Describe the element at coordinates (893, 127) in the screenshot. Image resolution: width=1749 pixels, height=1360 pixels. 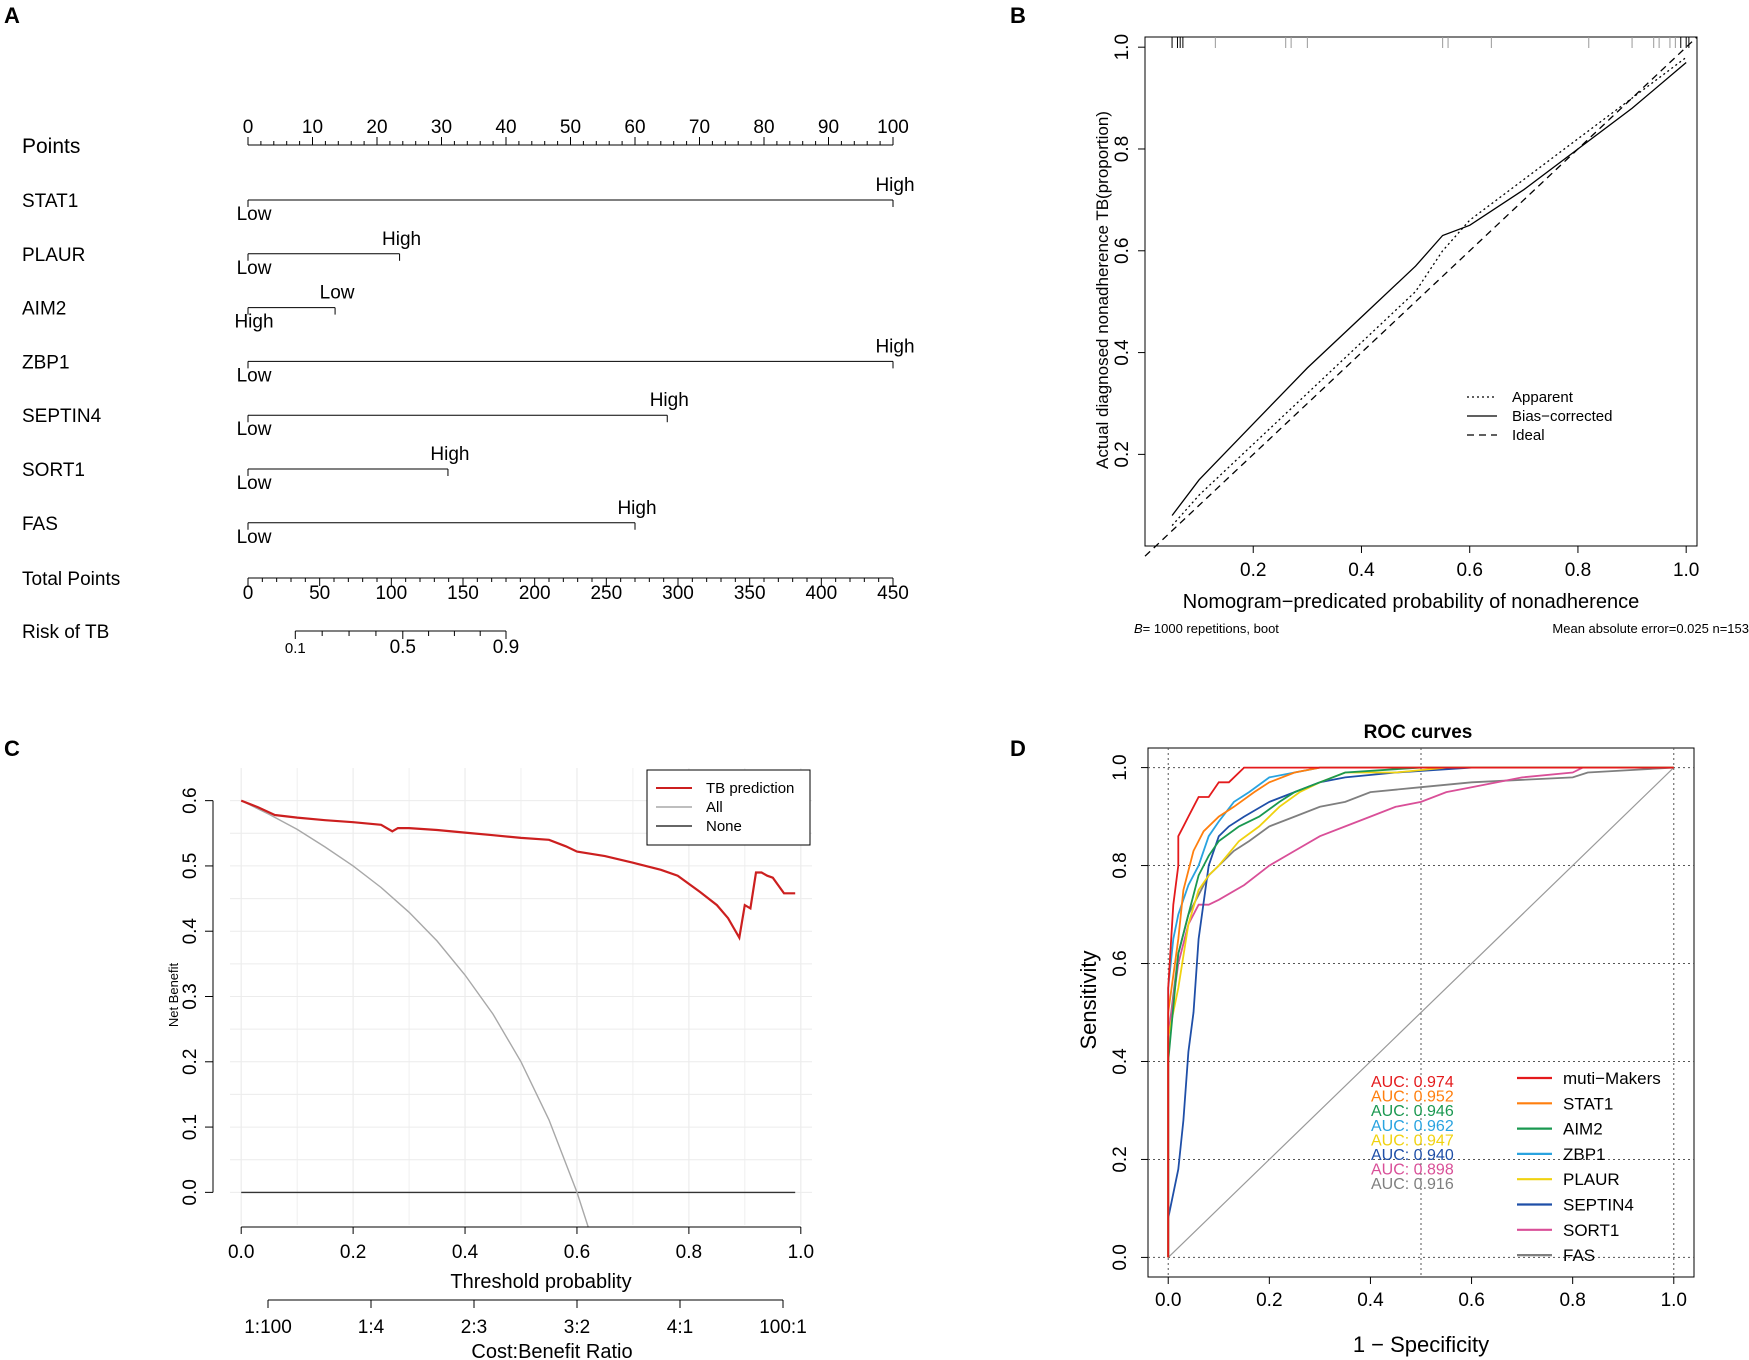
I see `points-tick-label: 100` at that location.